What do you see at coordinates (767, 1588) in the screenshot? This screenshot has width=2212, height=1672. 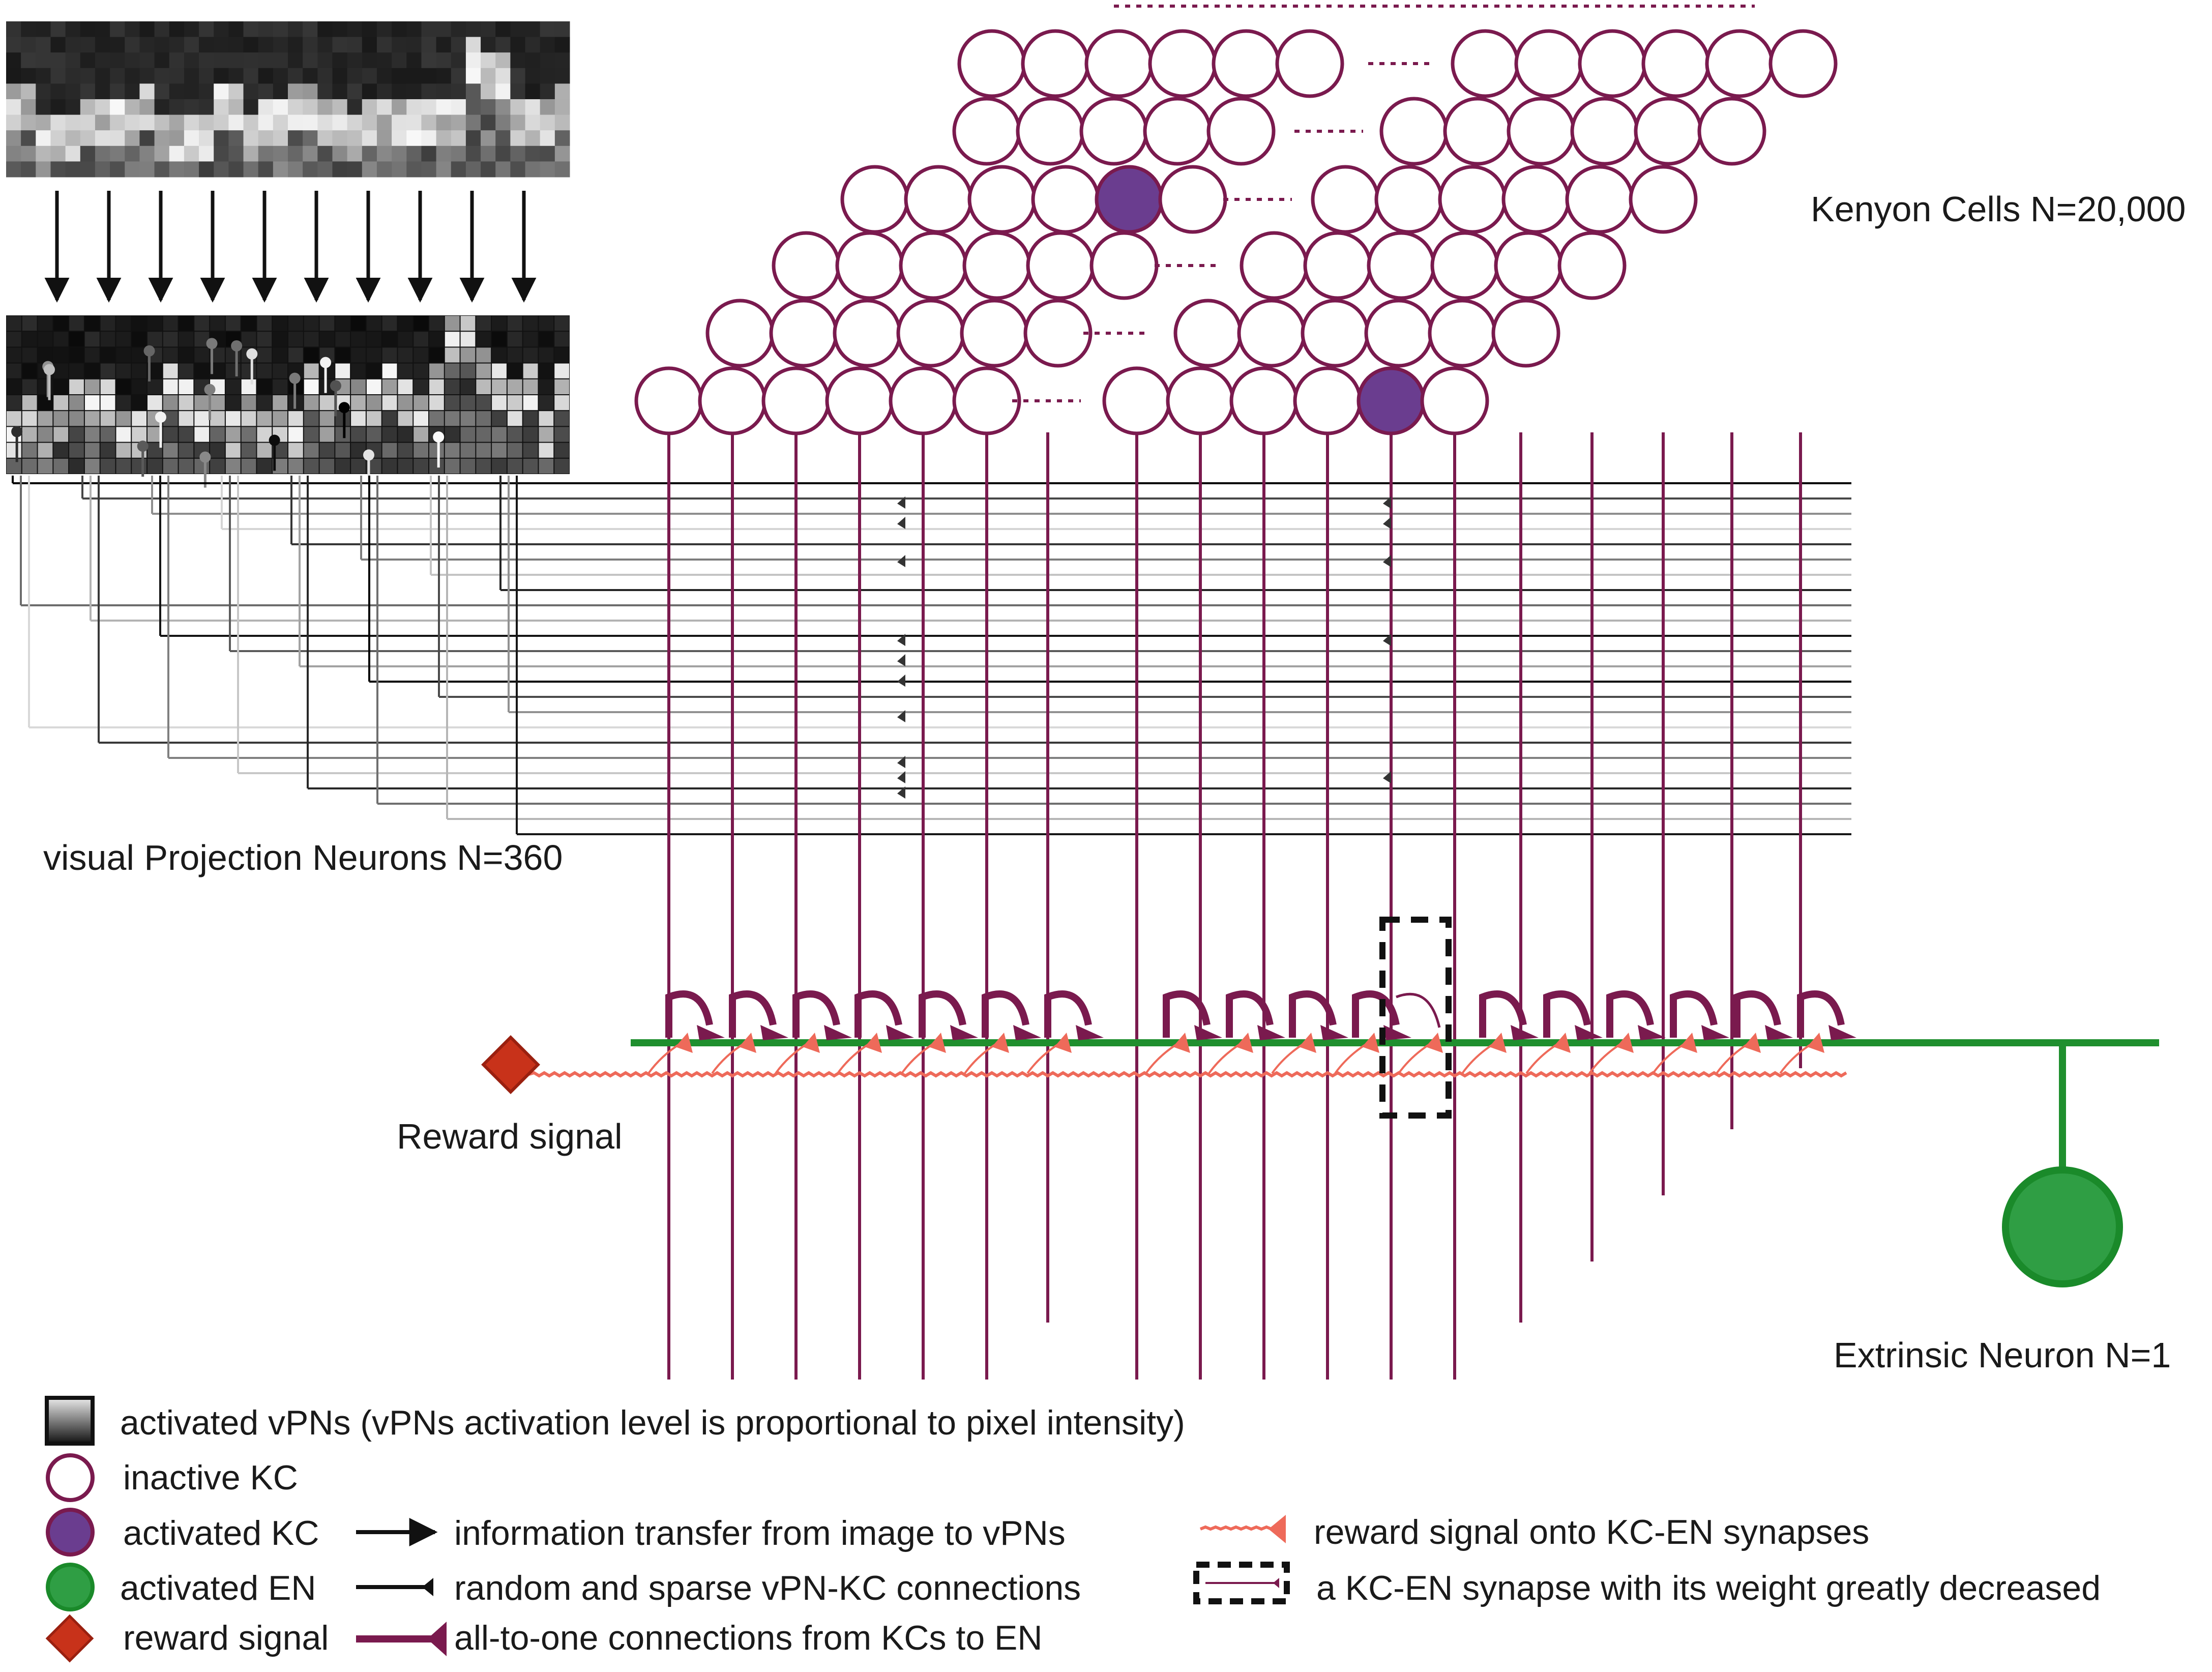 I see `legend-random-sparse: random and sparse vPN-KC connections` at bounding box center [767, 1588].